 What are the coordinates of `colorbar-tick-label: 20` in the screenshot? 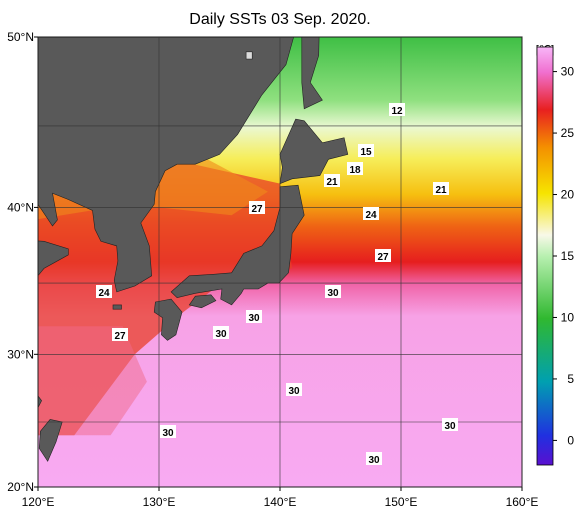 It's located at (568, 195).